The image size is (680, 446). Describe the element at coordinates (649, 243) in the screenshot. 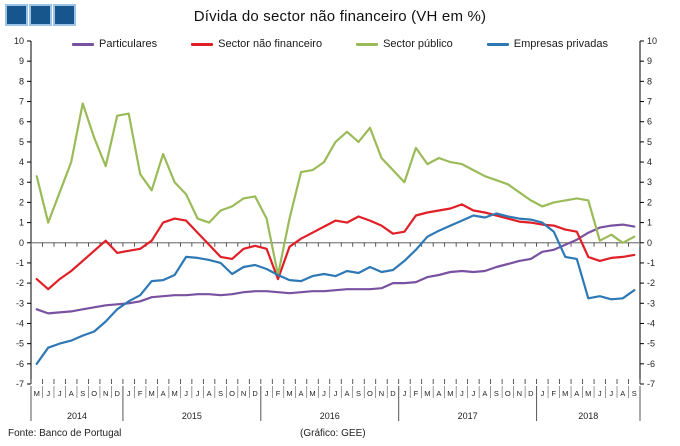

I see `y-axis-label-right: 0` at that location.